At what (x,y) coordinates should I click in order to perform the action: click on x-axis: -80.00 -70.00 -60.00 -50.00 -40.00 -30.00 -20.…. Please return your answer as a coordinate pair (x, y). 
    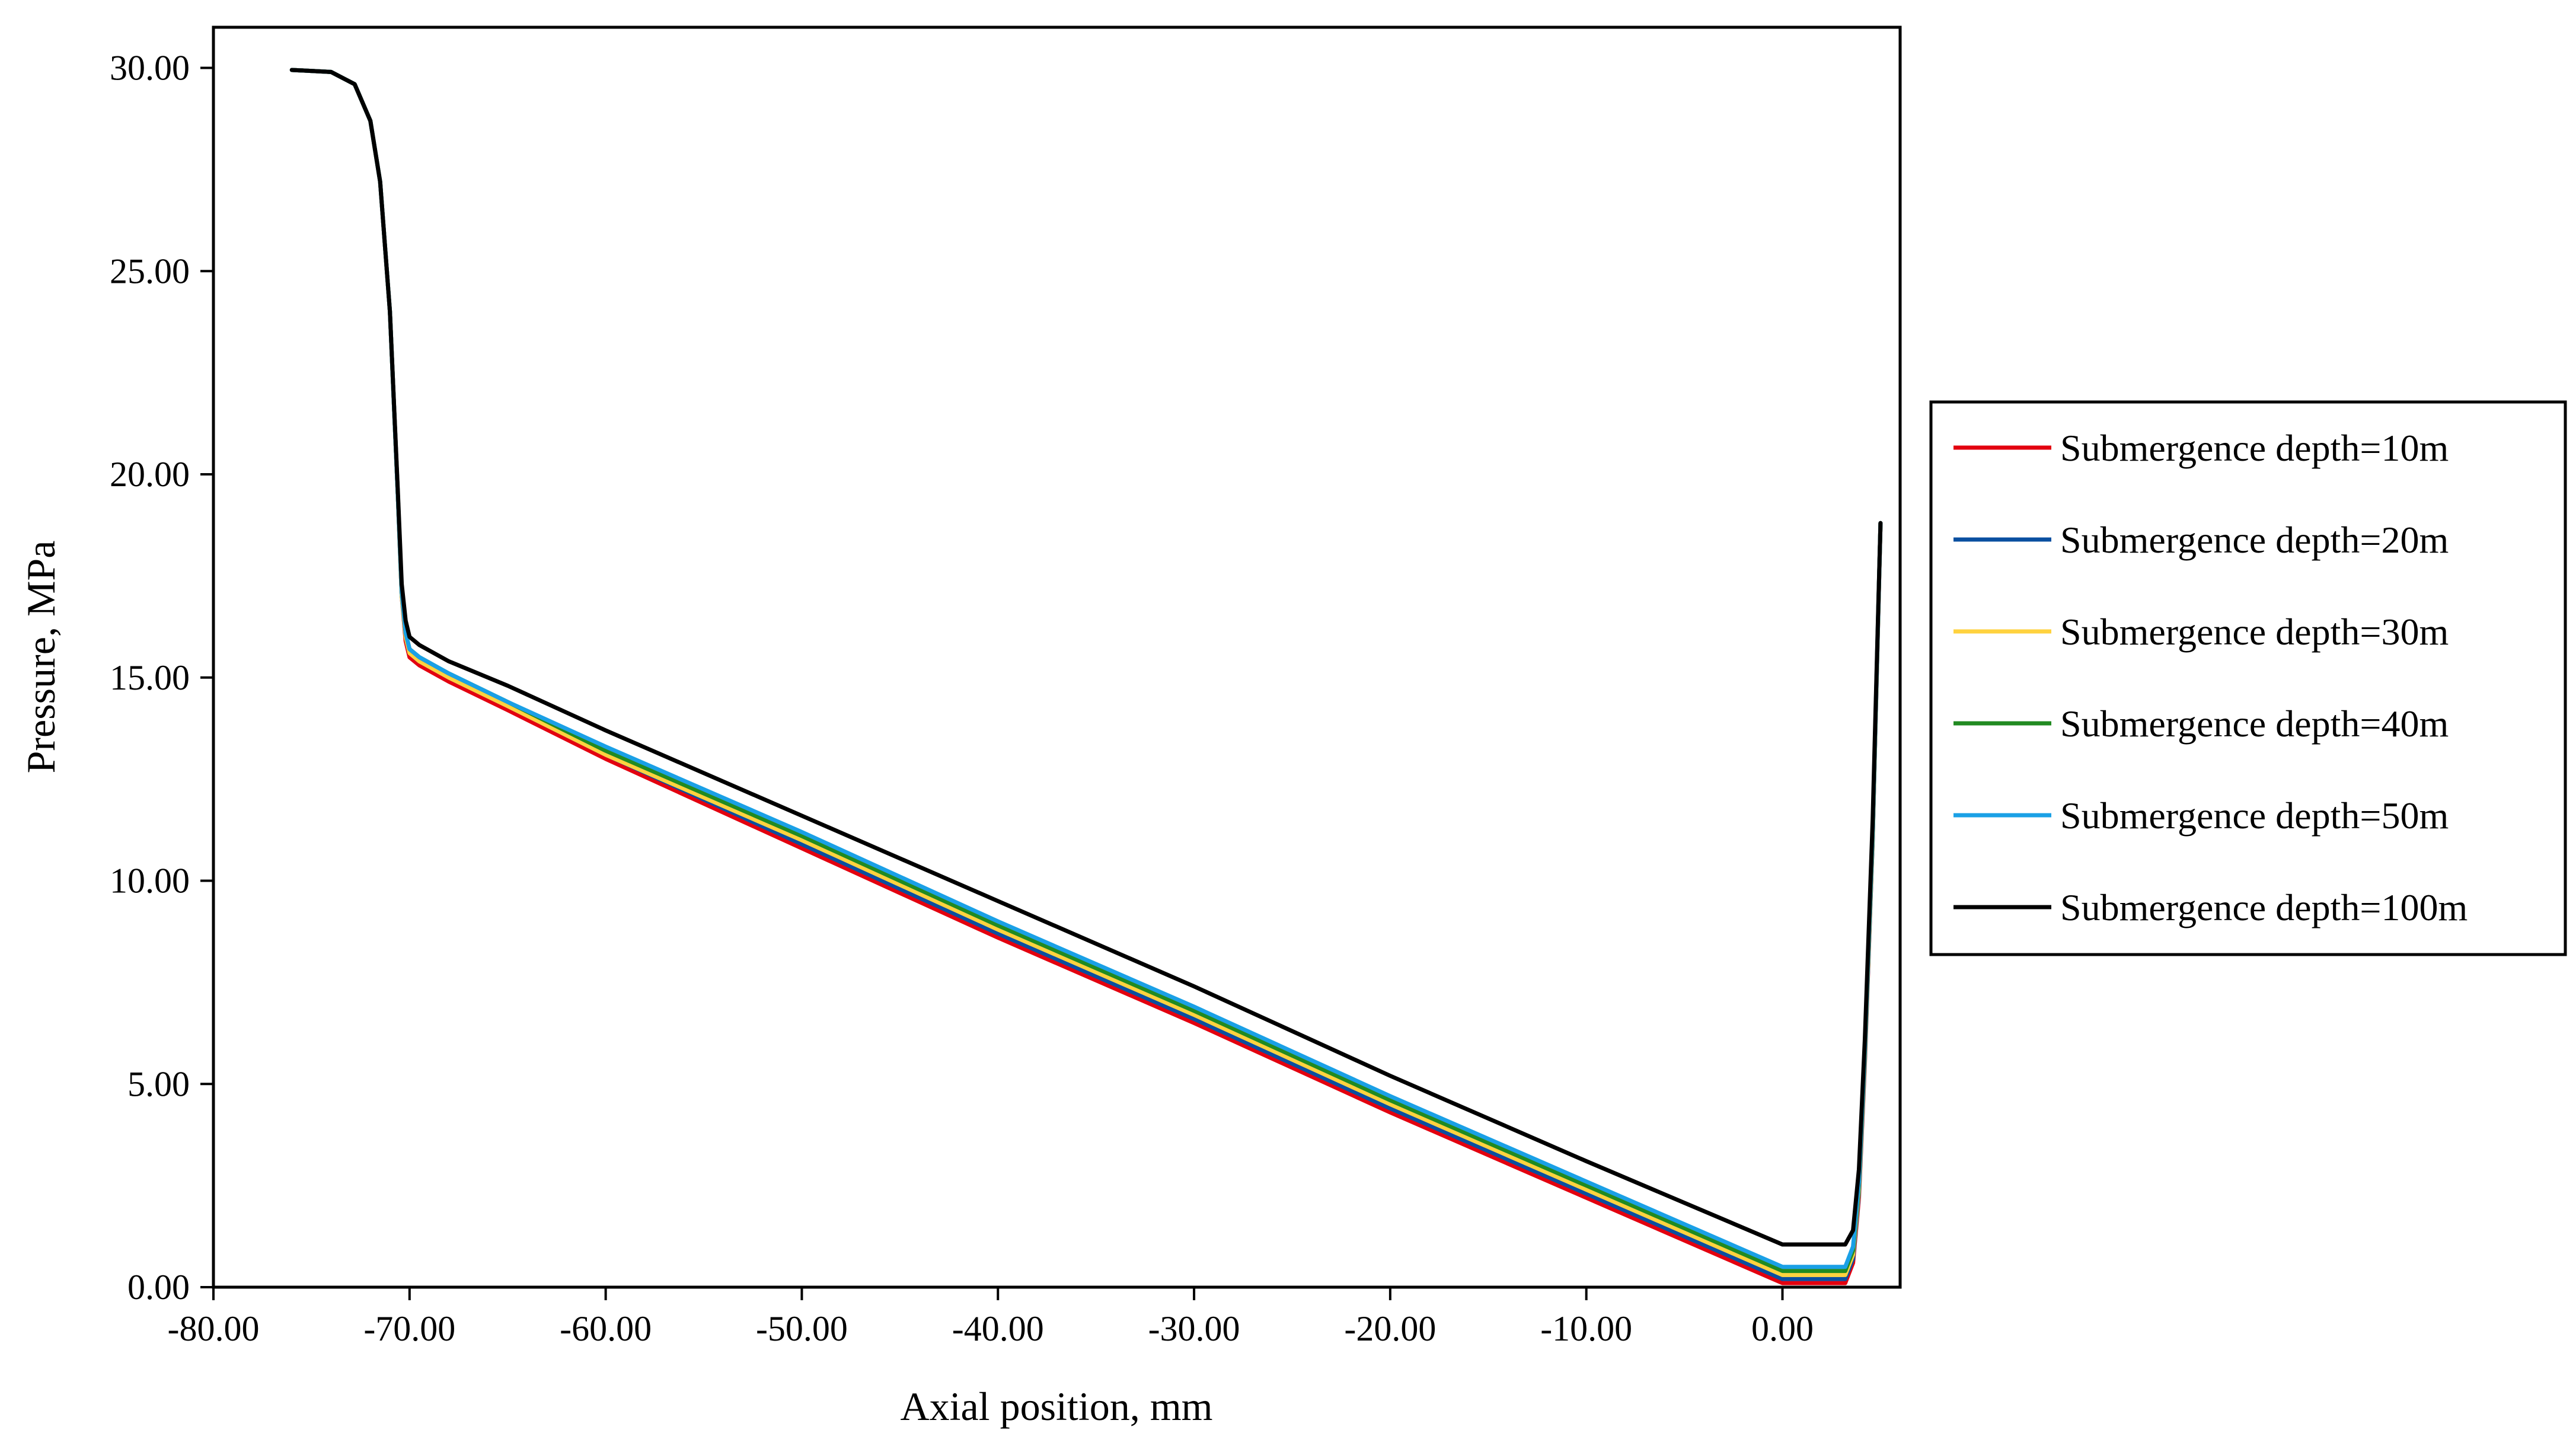
    Looking at the image, I should click on (991, 1317).